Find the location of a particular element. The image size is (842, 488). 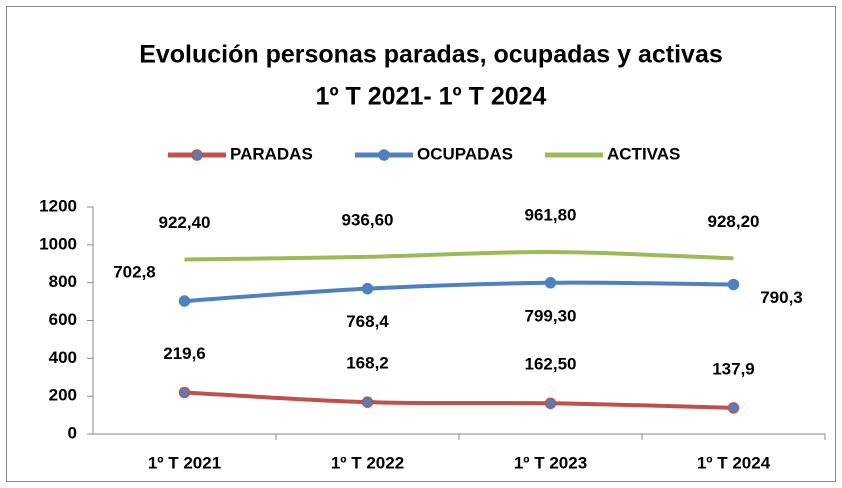

y-tick-label: 200 is located at coordinates (63, 395).